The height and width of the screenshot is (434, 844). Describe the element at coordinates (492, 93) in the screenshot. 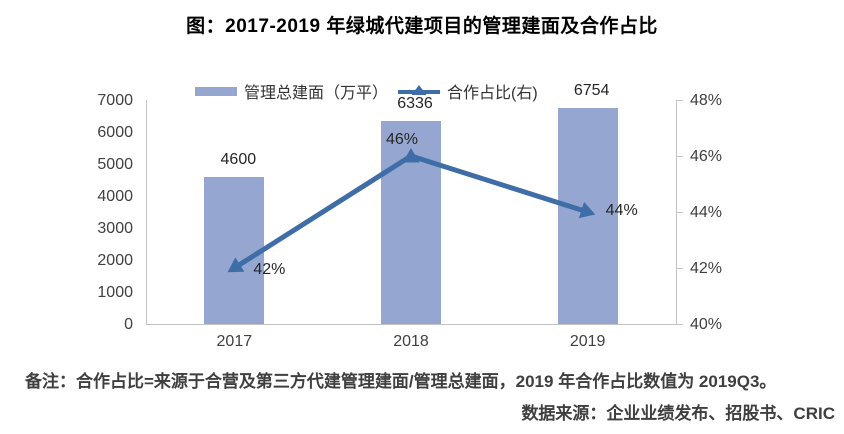

I see `legend-label-line-series: 合作占比(右)` at that location.